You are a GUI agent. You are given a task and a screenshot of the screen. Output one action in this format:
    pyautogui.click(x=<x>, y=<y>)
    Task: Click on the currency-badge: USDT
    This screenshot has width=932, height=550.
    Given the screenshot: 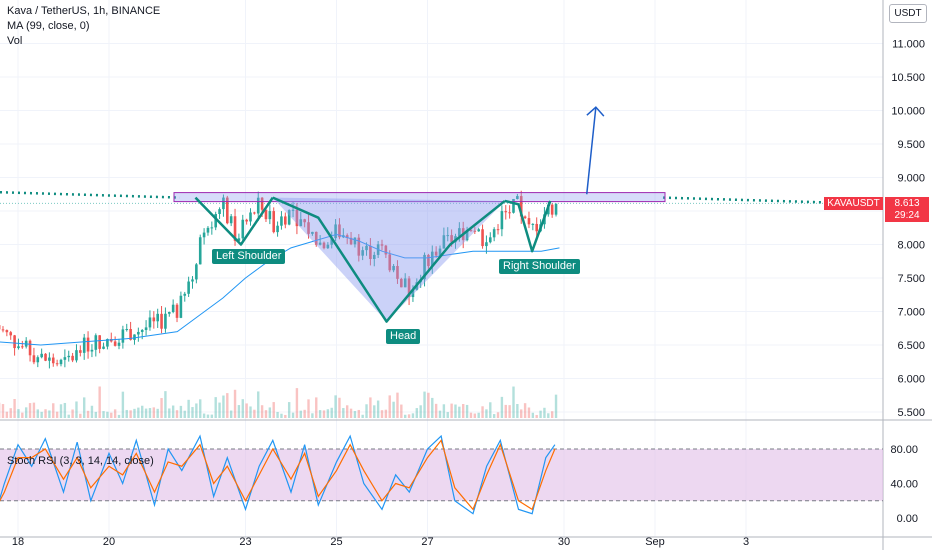 What is the action you would take?
    pyautogui.click(x=908, y=13)
    